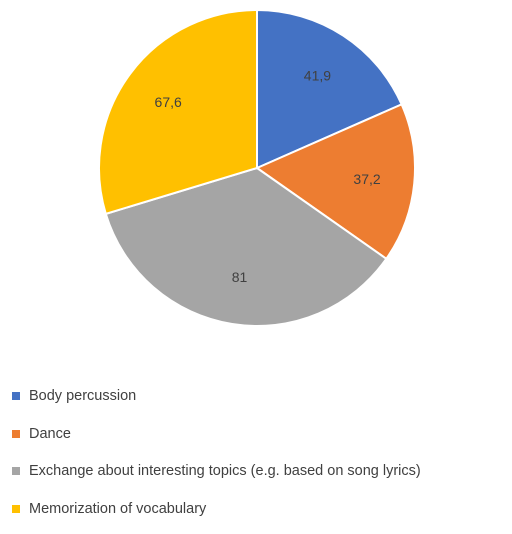 The image size is (512, 534). I want to click on data-label-dance: 37,2, so click(366, 179).